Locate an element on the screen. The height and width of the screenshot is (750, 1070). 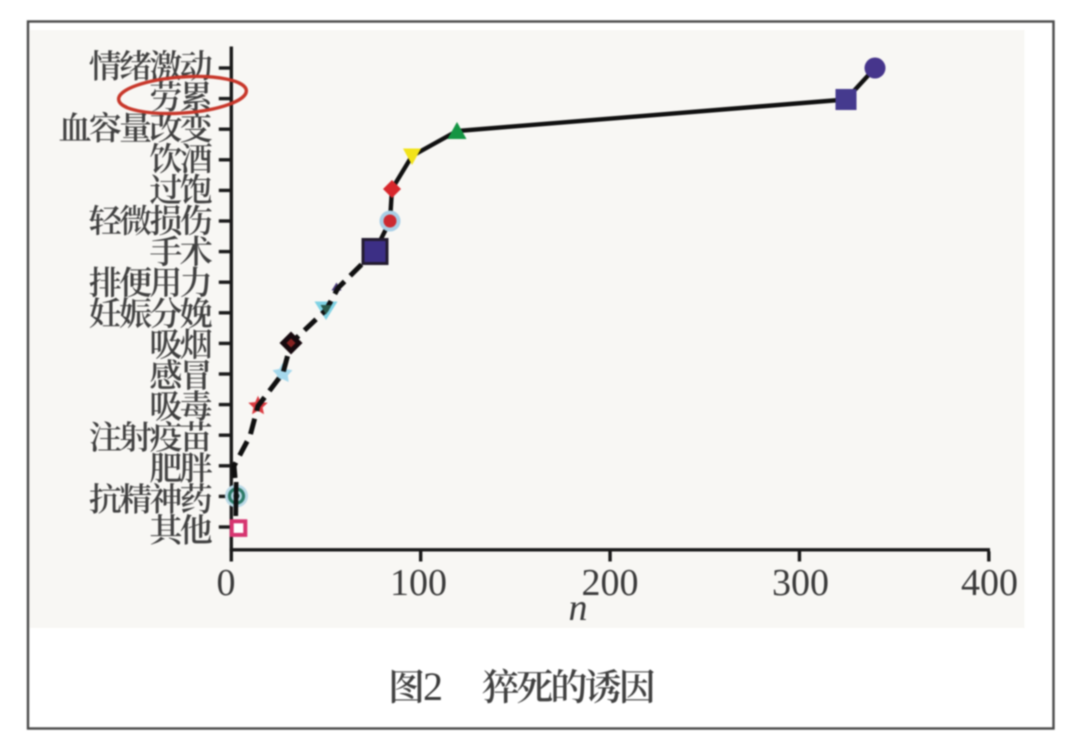
svg-text: 100 is located at coordinates (418, 583).